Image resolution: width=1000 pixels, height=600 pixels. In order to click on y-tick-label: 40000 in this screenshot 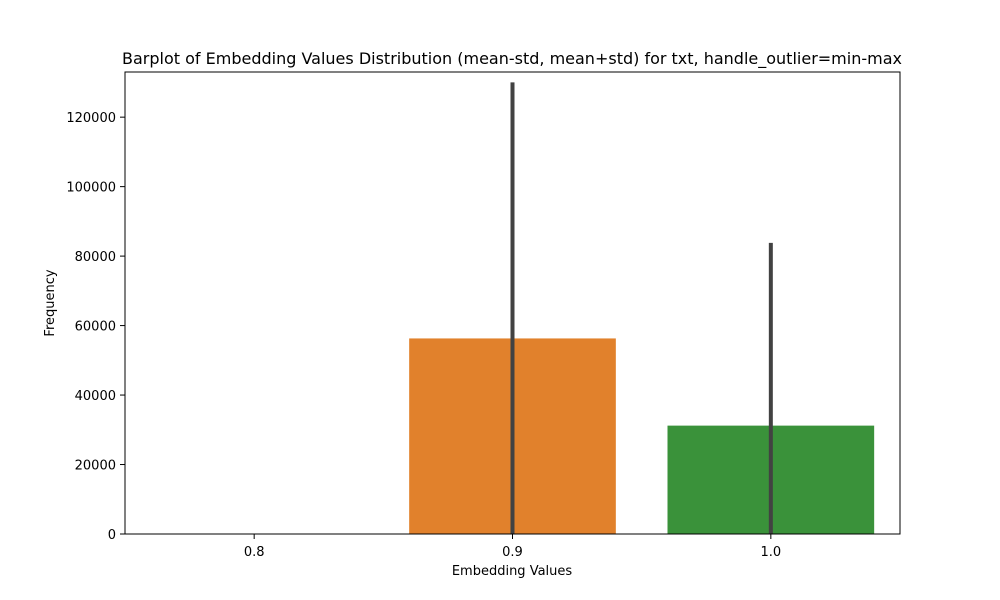, I will do `click(95, 396)`.